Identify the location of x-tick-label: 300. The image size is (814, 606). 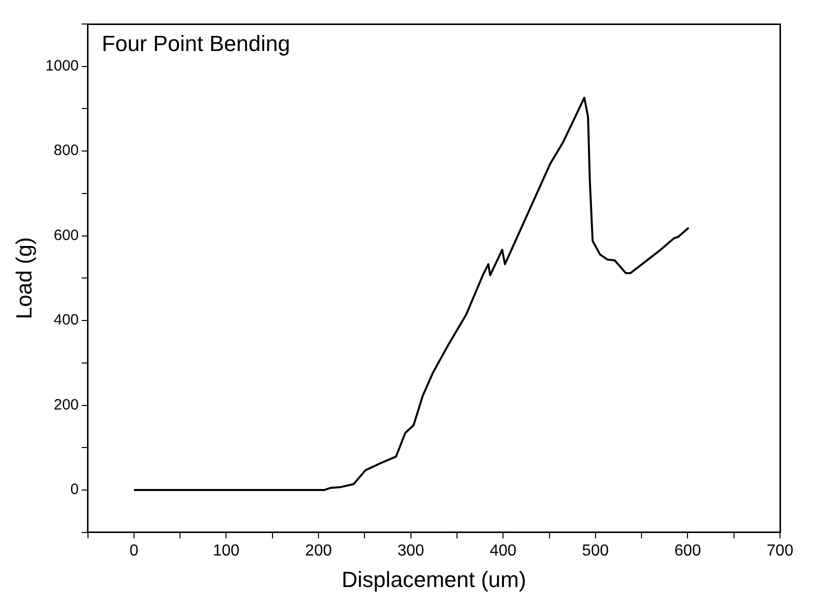
(410, 551).